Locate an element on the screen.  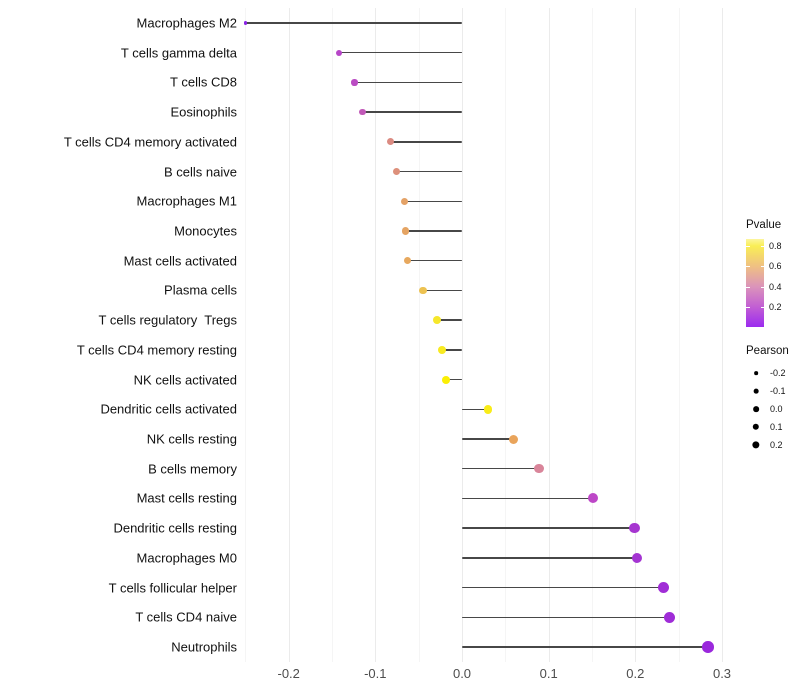
pearson-legend-label: 0.2 is located at coordinates (776, 445).